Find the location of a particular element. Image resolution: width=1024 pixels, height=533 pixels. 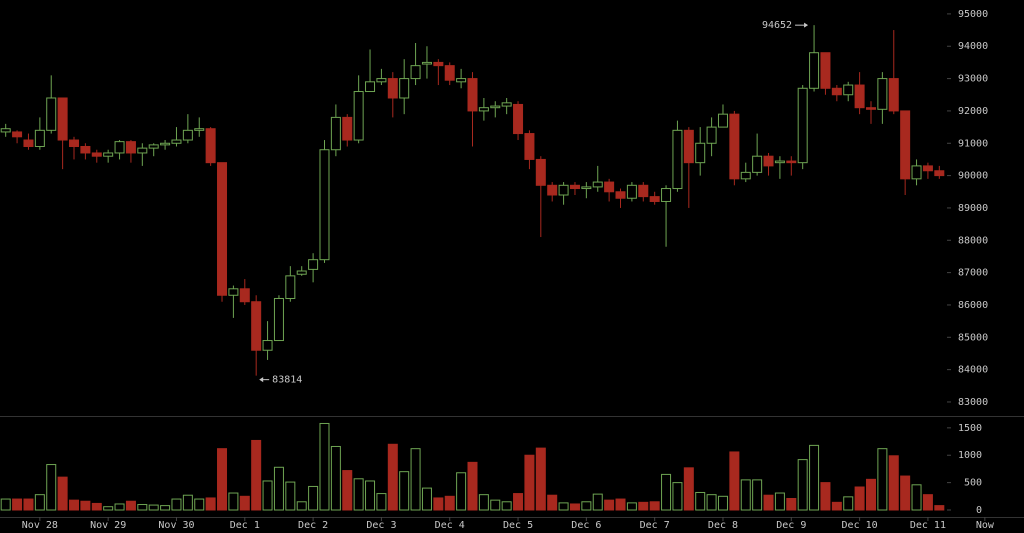

x-tick-label: Now is located at coordinates (985, 525).